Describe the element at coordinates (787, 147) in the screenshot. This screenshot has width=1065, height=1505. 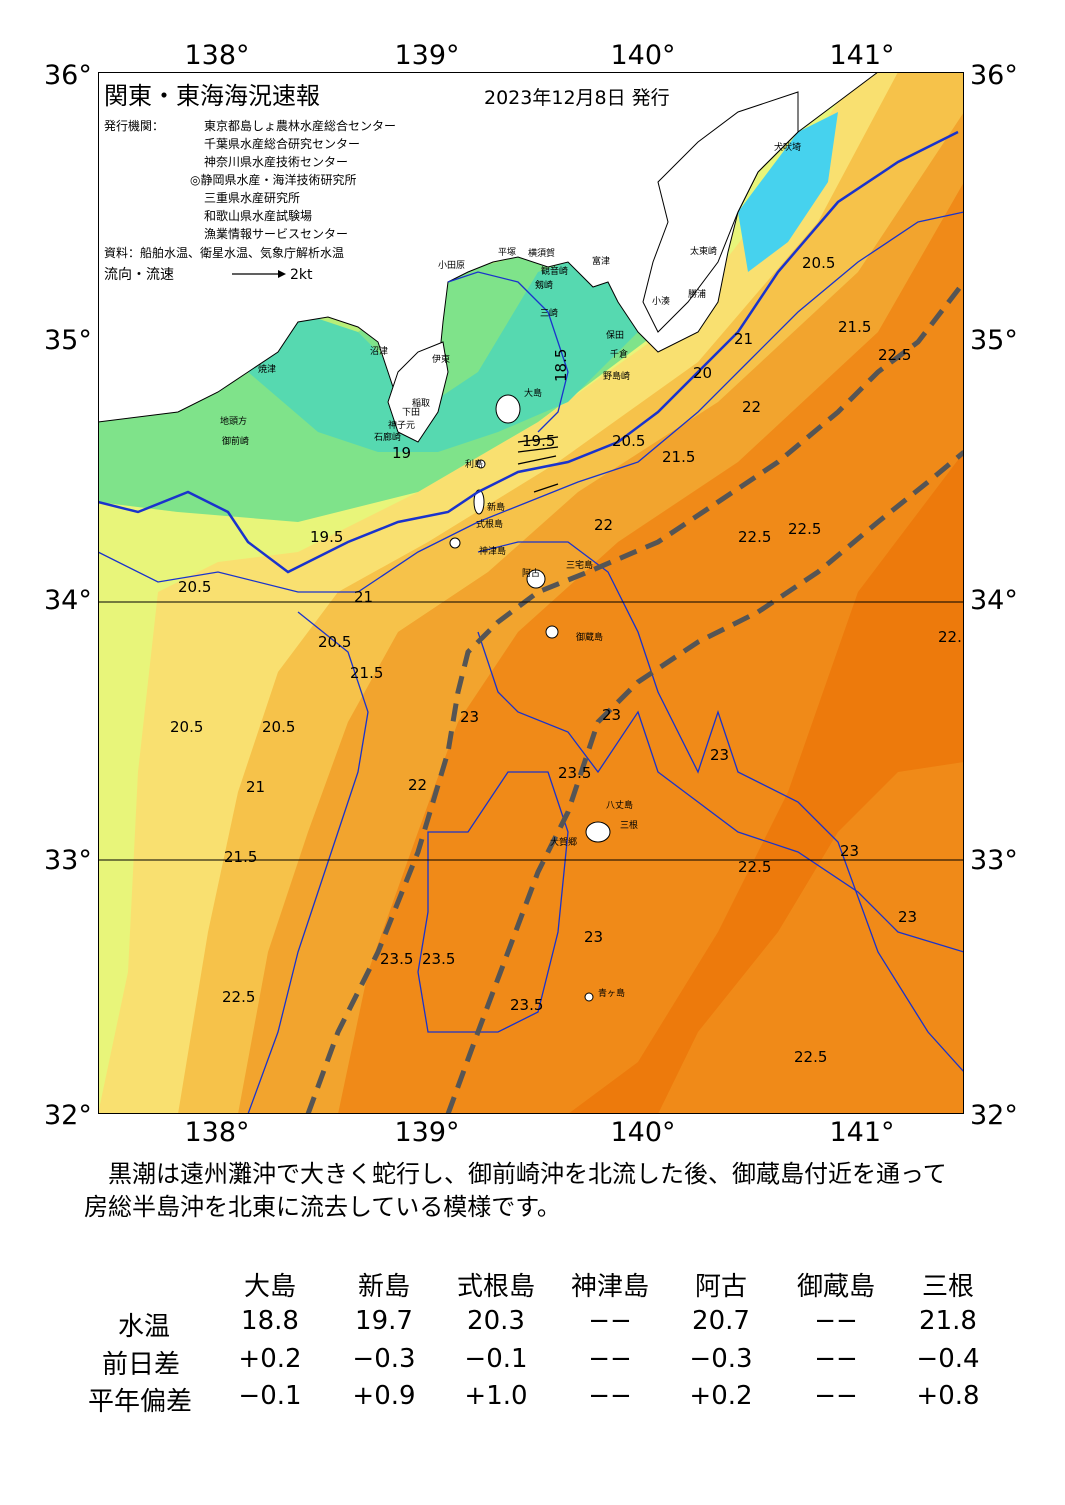
I see `place-inubozaki: 犬吠埼` at that location.